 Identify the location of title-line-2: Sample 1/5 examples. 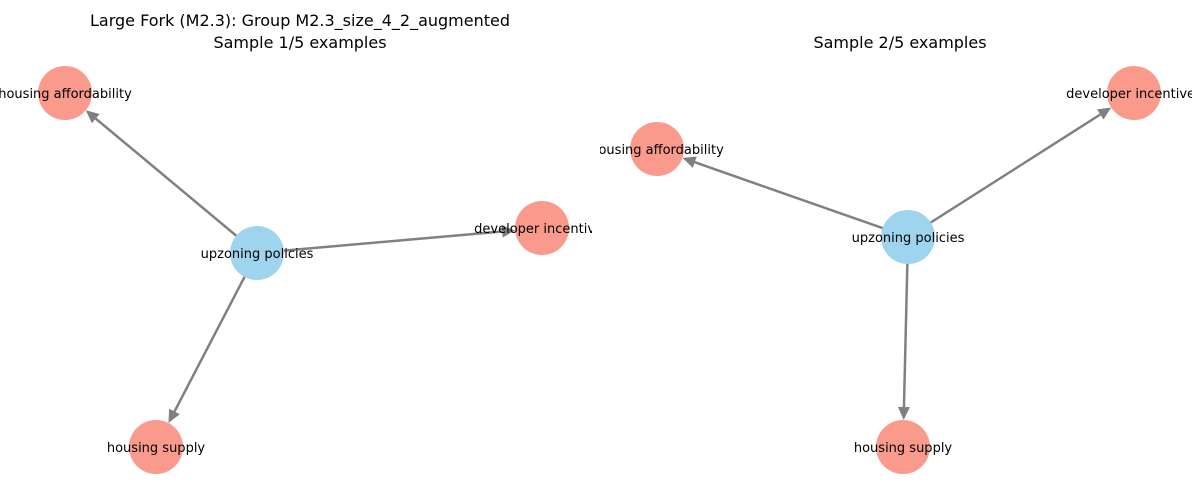
(300, 42).